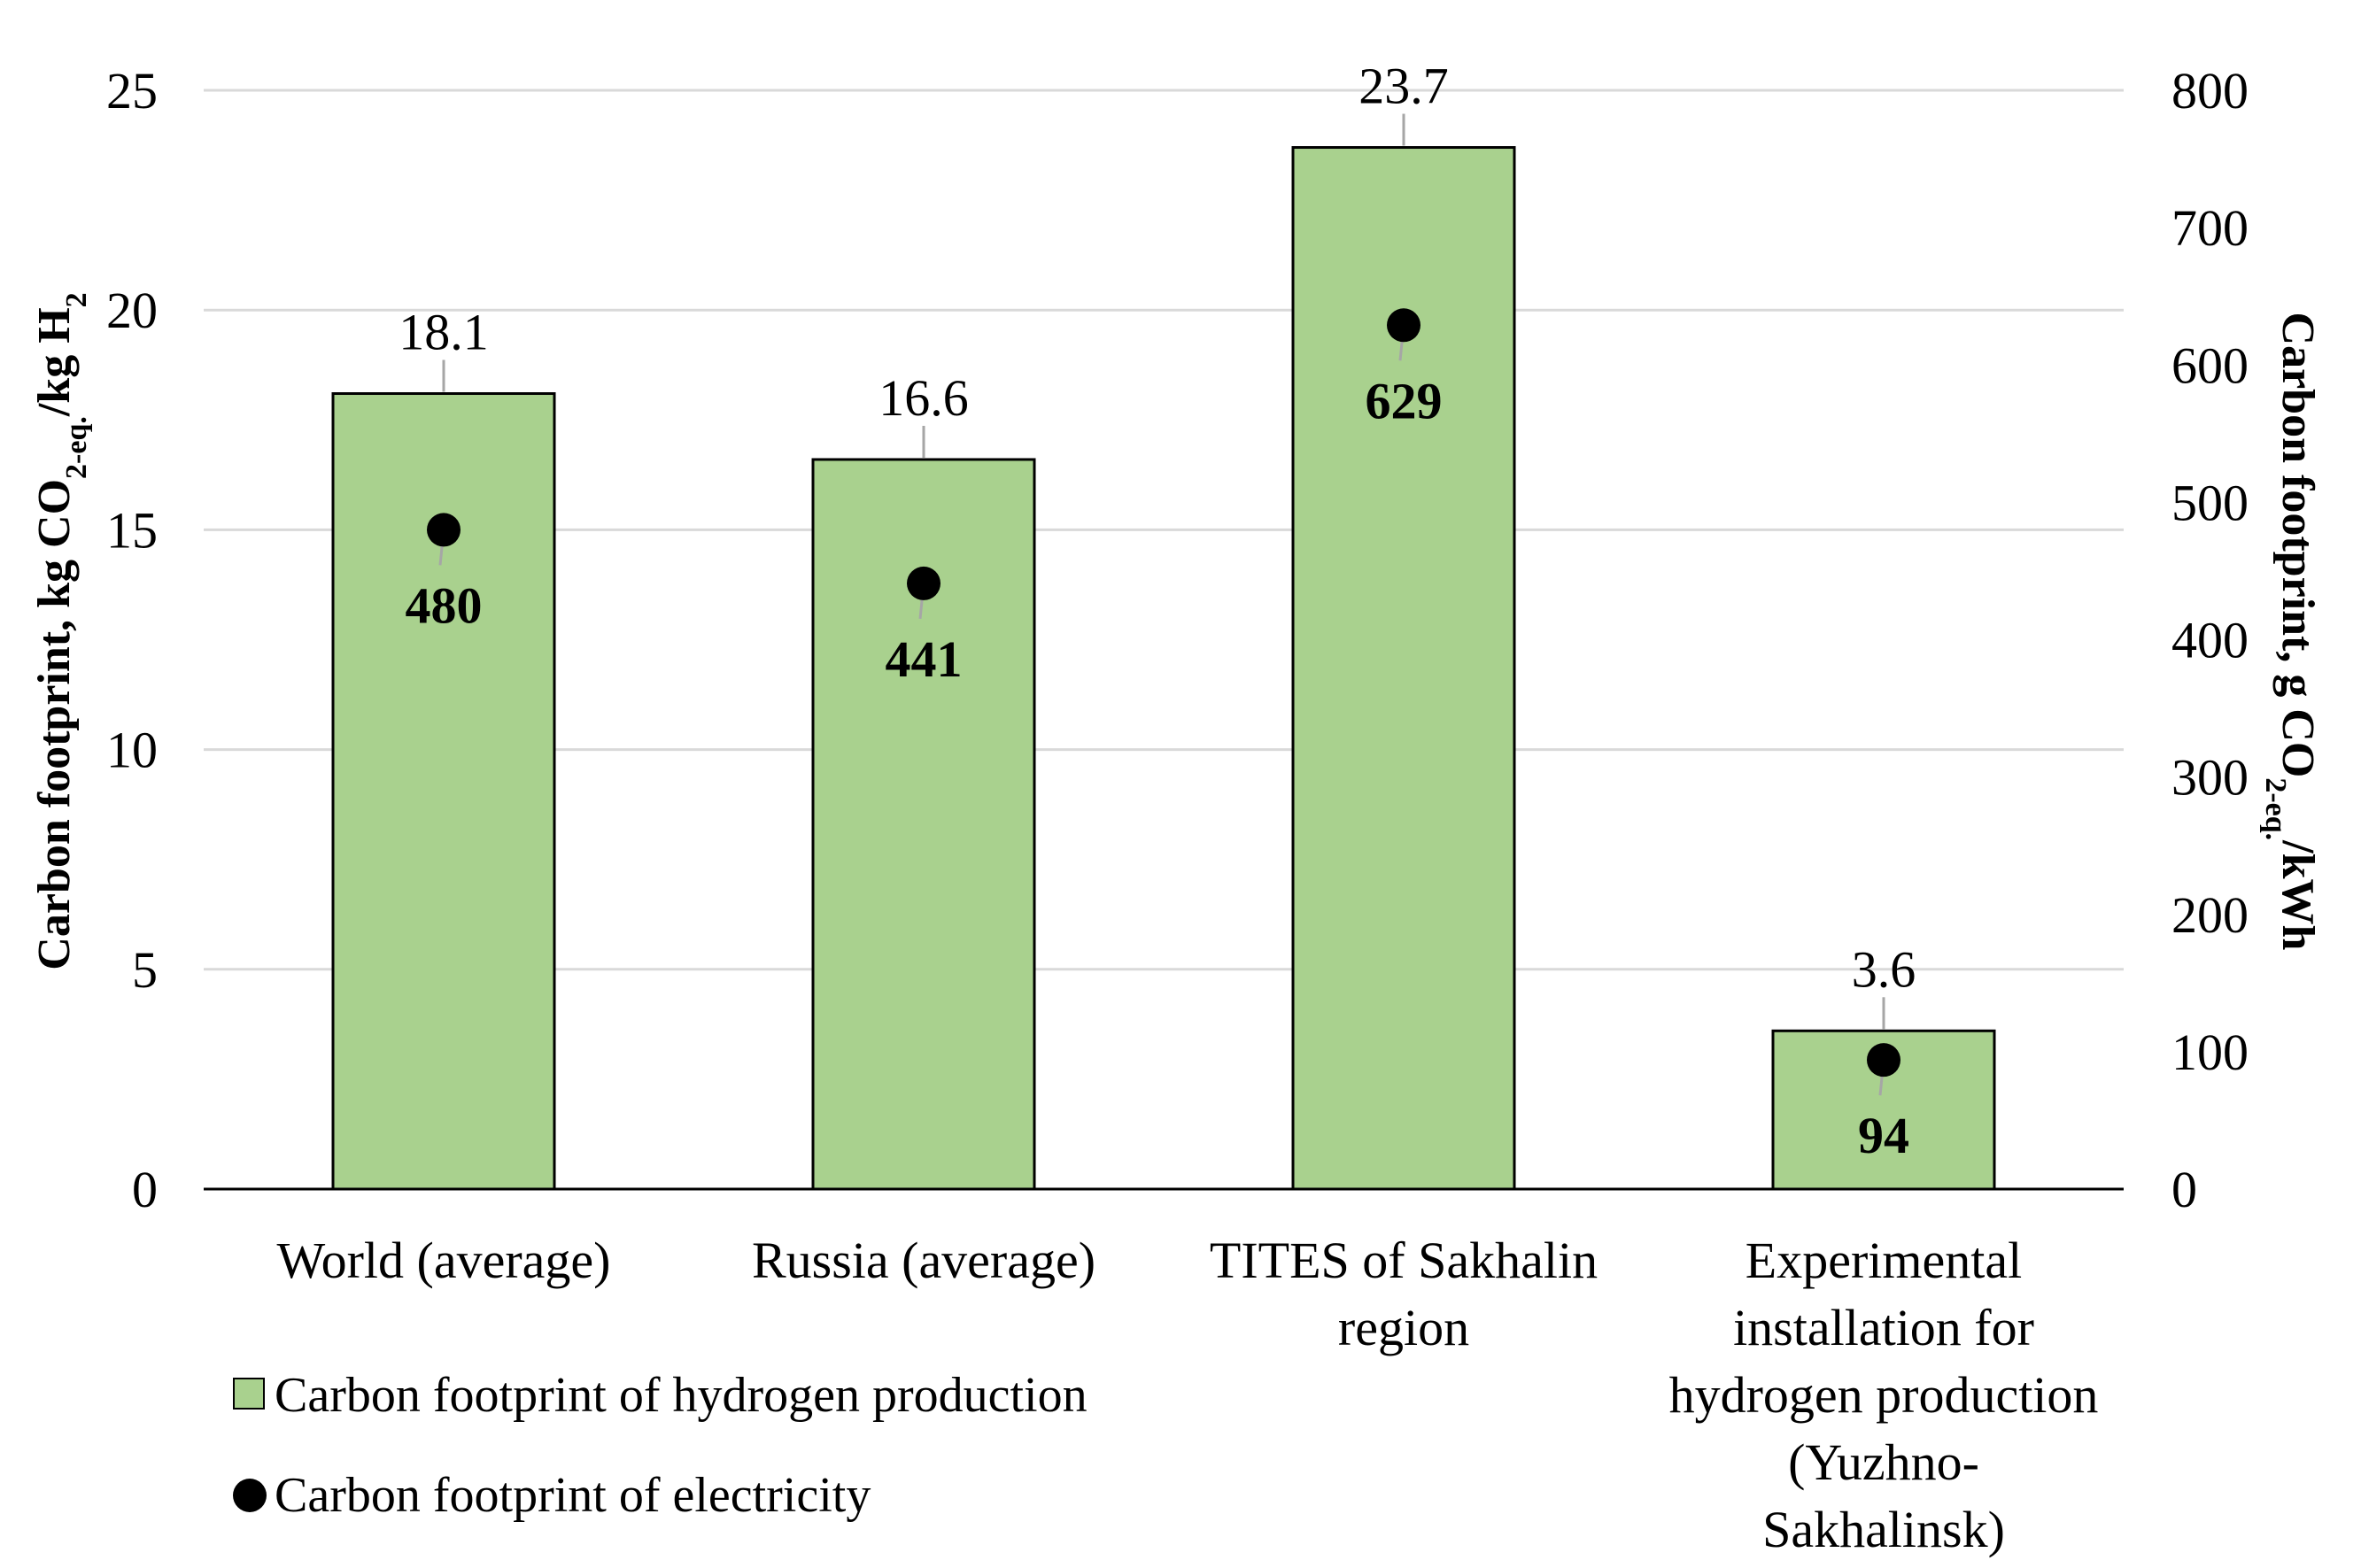  Describe the element at coordinates (573, 1496) in the screenshot. I see `legend-label-electricity: Carbon footprint of electricity` at that location.